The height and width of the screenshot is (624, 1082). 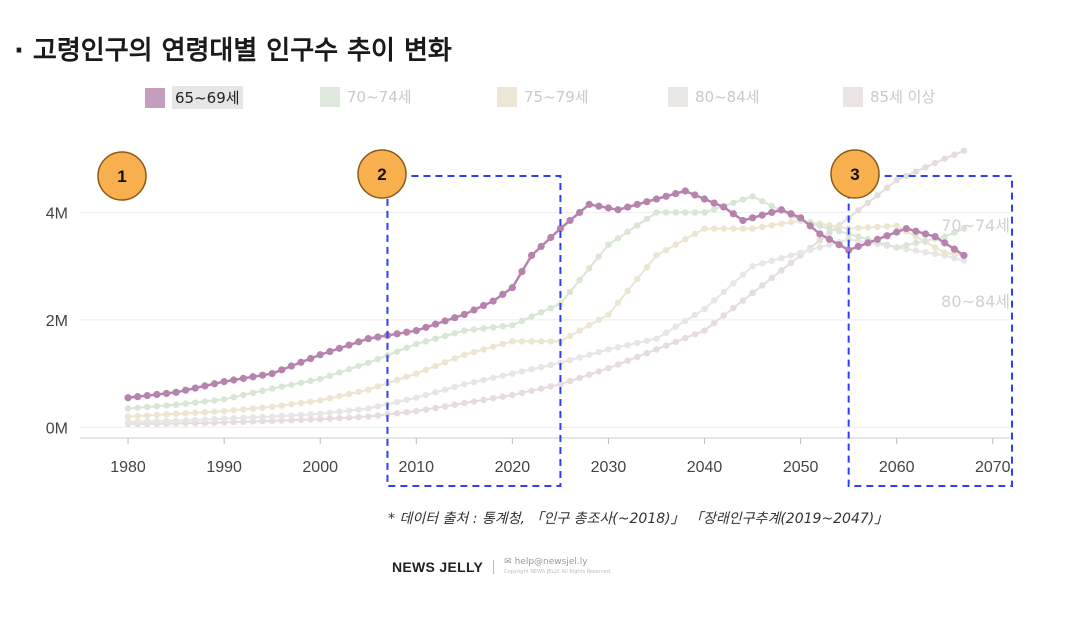 I want to click on annotation-box, so click(x=474, y=331).